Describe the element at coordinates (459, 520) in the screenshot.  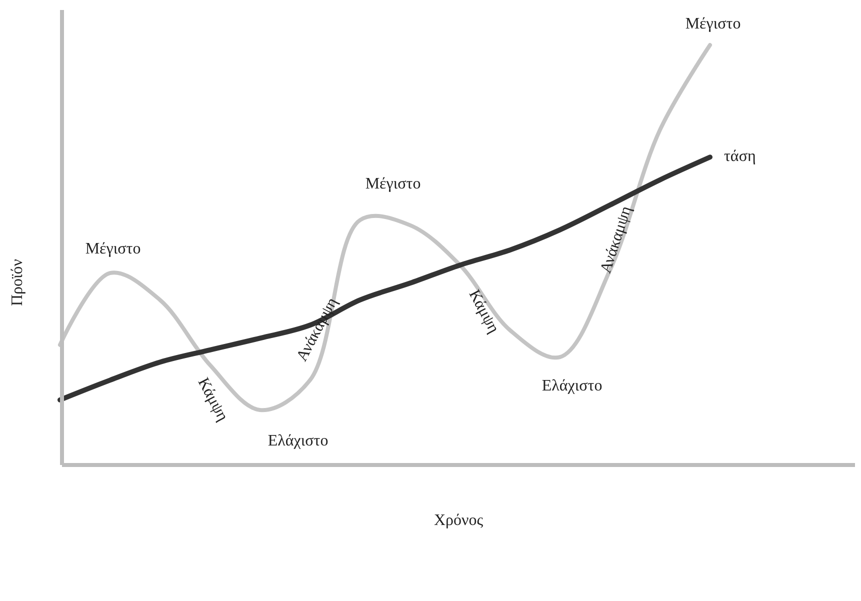
I see `x-axis-title: Χρόνος` at that location.